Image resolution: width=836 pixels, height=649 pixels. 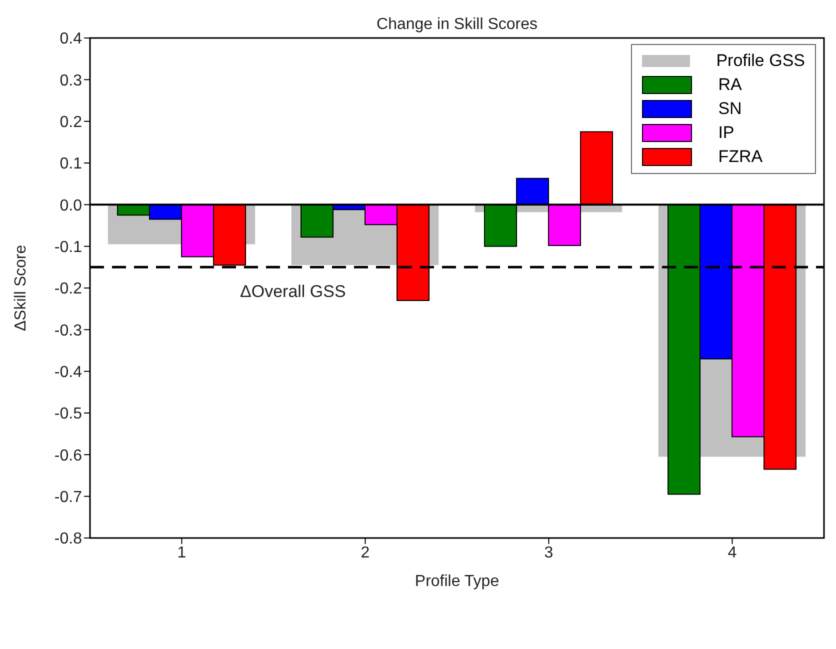 What do you see at coordinates (68, 414) in the screenshot?
I see `y-tick-label: -0.5` at bounding box center [68, 414].